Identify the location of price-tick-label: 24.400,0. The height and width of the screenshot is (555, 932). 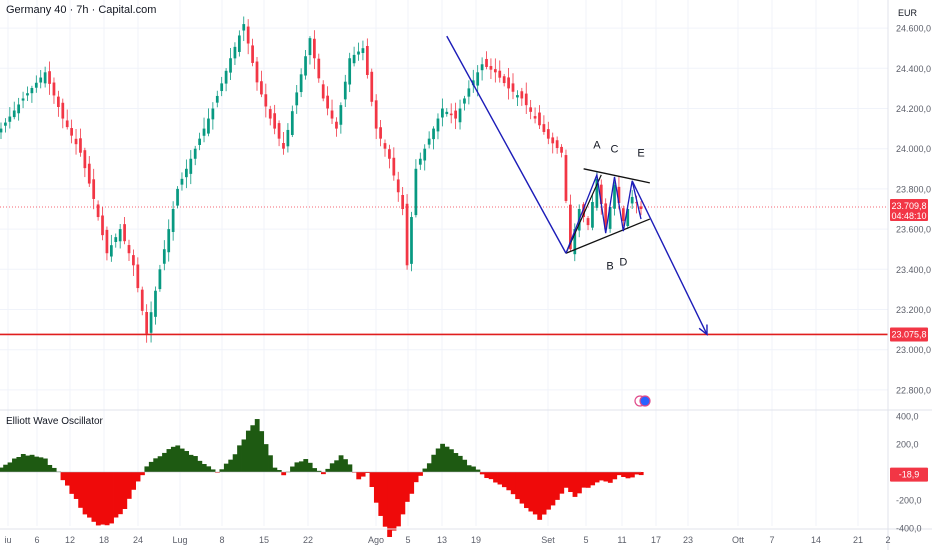
(913, 69).